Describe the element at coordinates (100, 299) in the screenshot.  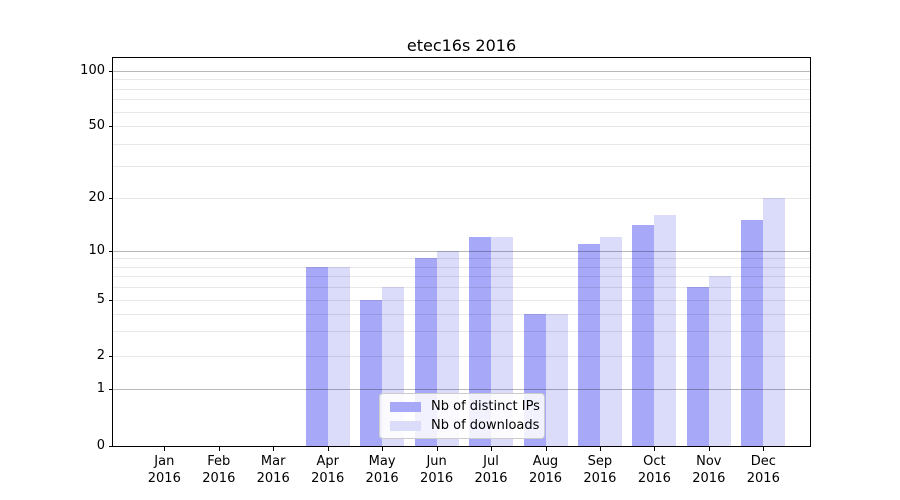
I see `y-tick-label: 5` at that location.